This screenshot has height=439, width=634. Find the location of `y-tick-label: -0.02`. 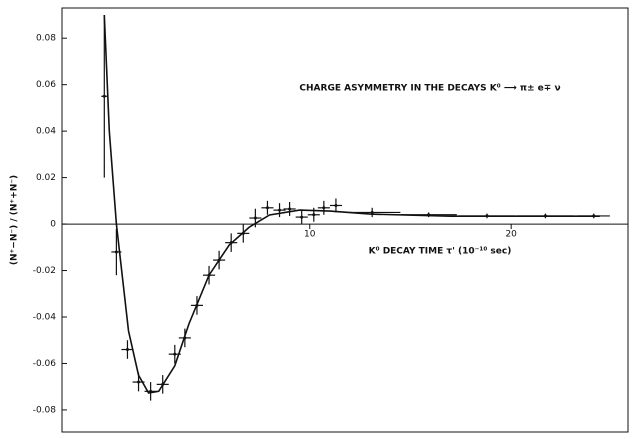

y-tick-label: -0.02 is located at coordinates (44, 271).